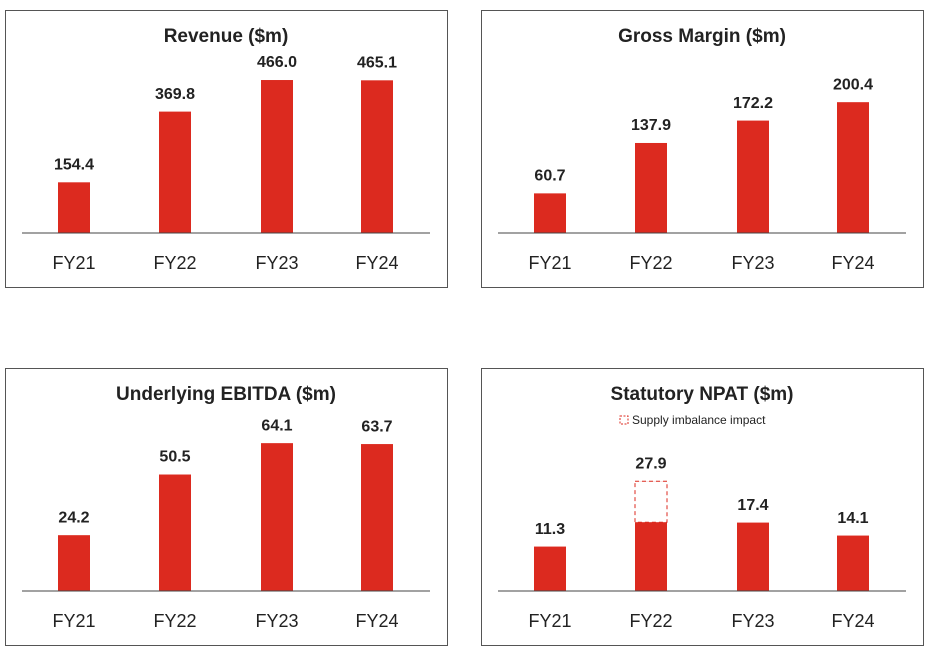 The image size is (930, 651). Describe the element at coordinates (853, 84) in the screenshot. I see `value-label: 200.4` at that location.